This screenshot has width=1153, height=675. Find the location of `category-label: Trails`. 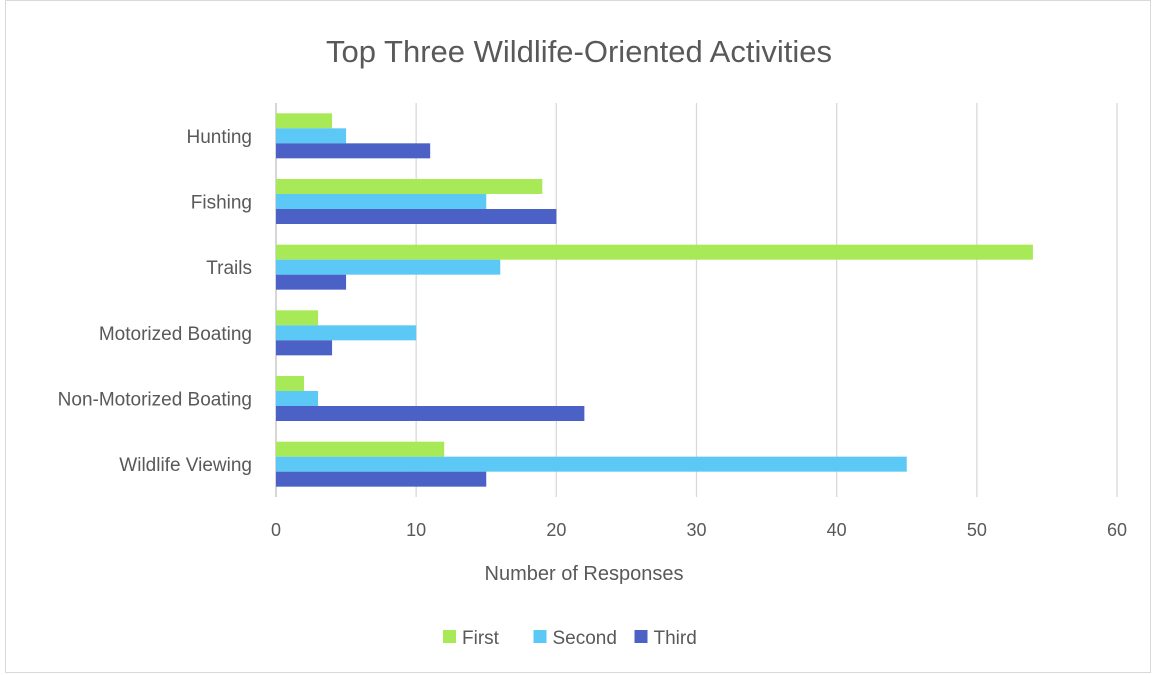

category-label: Trails is located at coordinates (229, 268).